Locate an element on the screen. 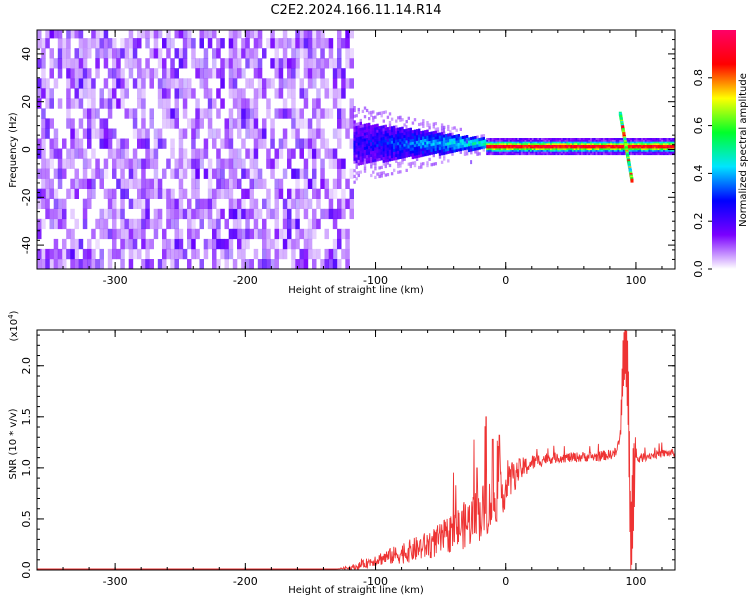  x-tick-label: 100 is located at coordinates (635, 581).